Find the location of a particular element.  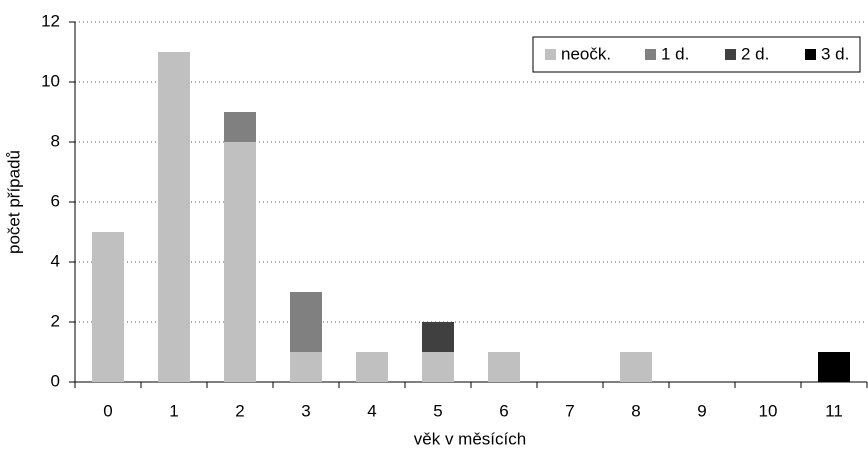

y-tick-label: 2 is located at coordinates (55, 320).